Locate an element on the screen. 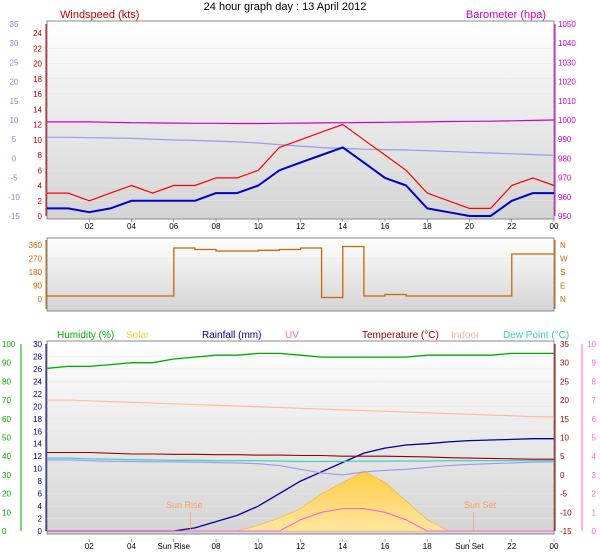  x-tick-label: 08 is located at coordinates (216, 226).